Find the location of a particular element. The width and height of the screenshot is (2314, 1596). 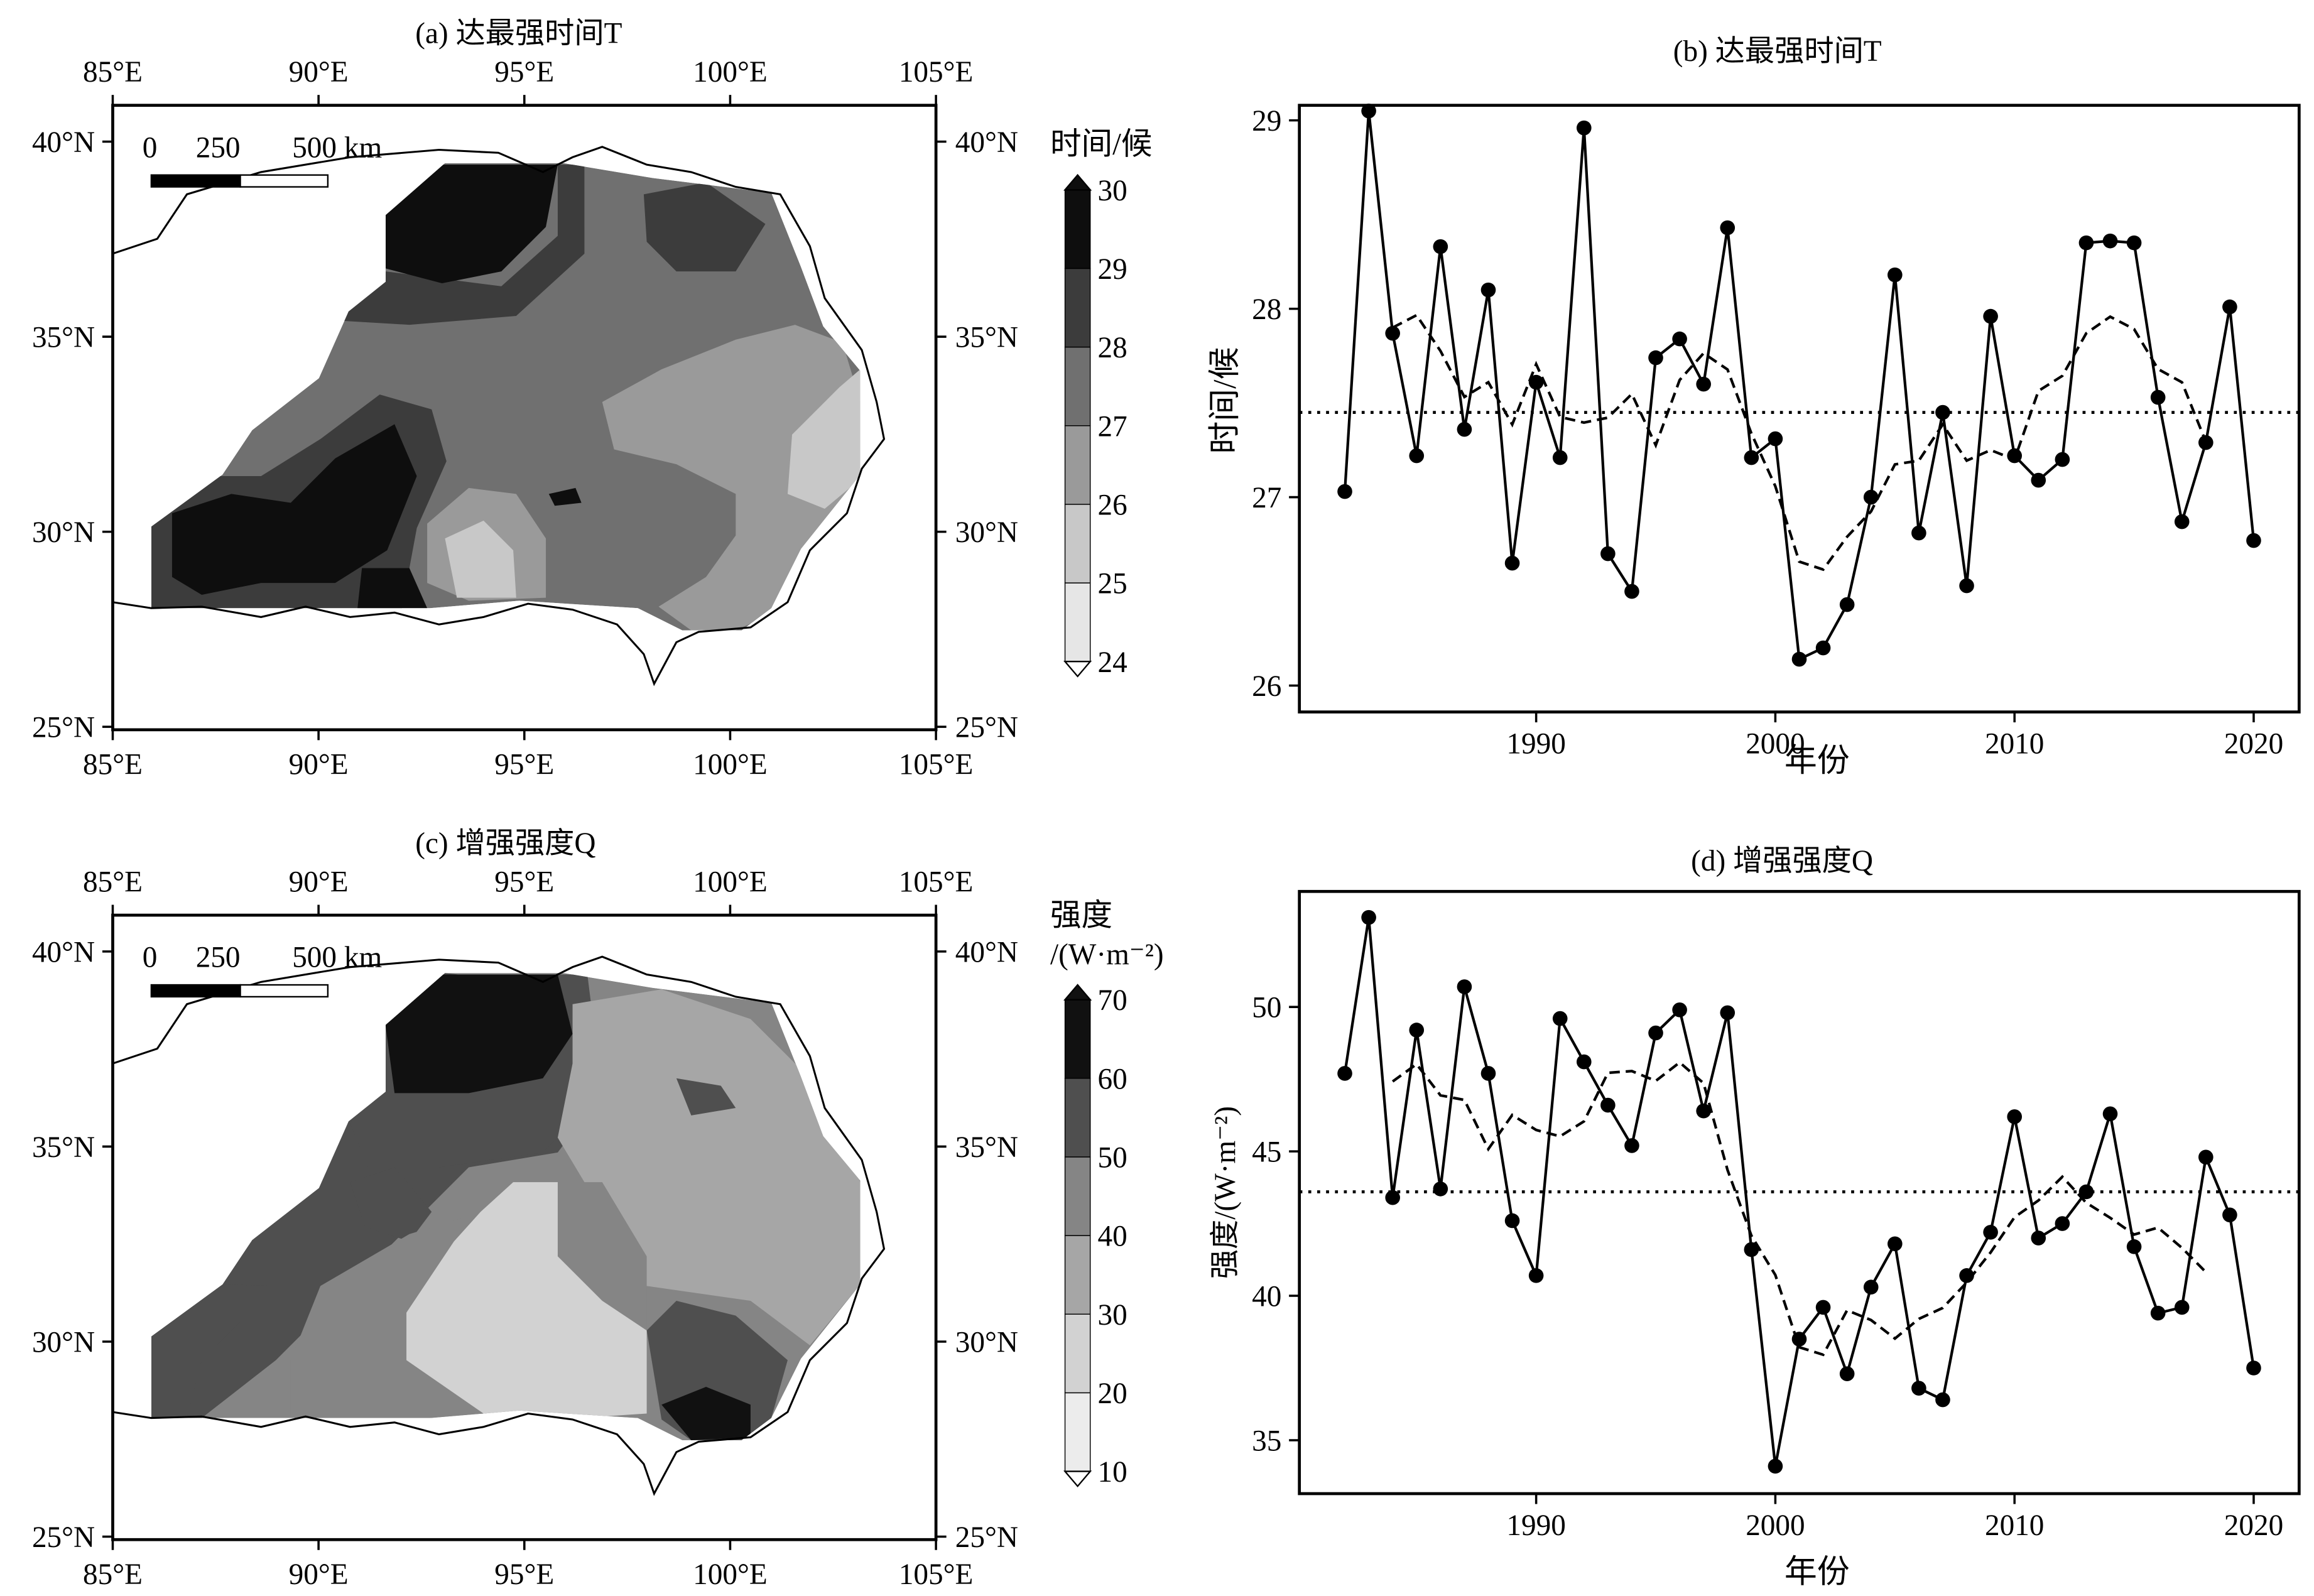

colorbar-label: 27 is located at coordinates (1112, 426).